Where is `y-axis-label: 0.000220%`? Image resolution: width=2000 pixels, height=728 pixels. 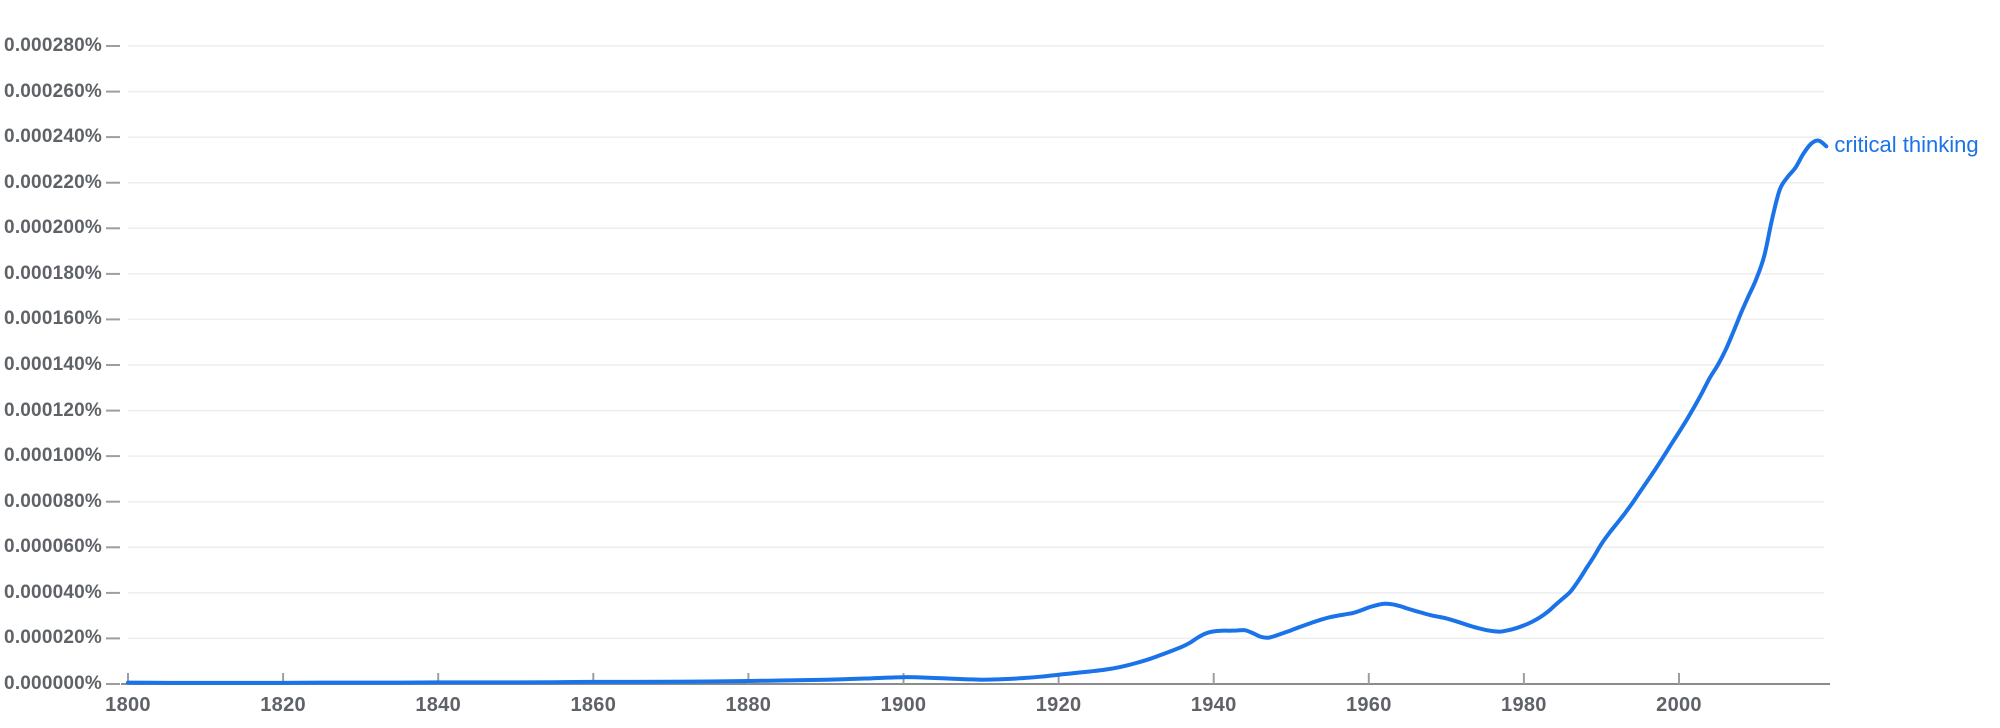
y-axis-label: 0.000220% is located at coordinates (53, 182).